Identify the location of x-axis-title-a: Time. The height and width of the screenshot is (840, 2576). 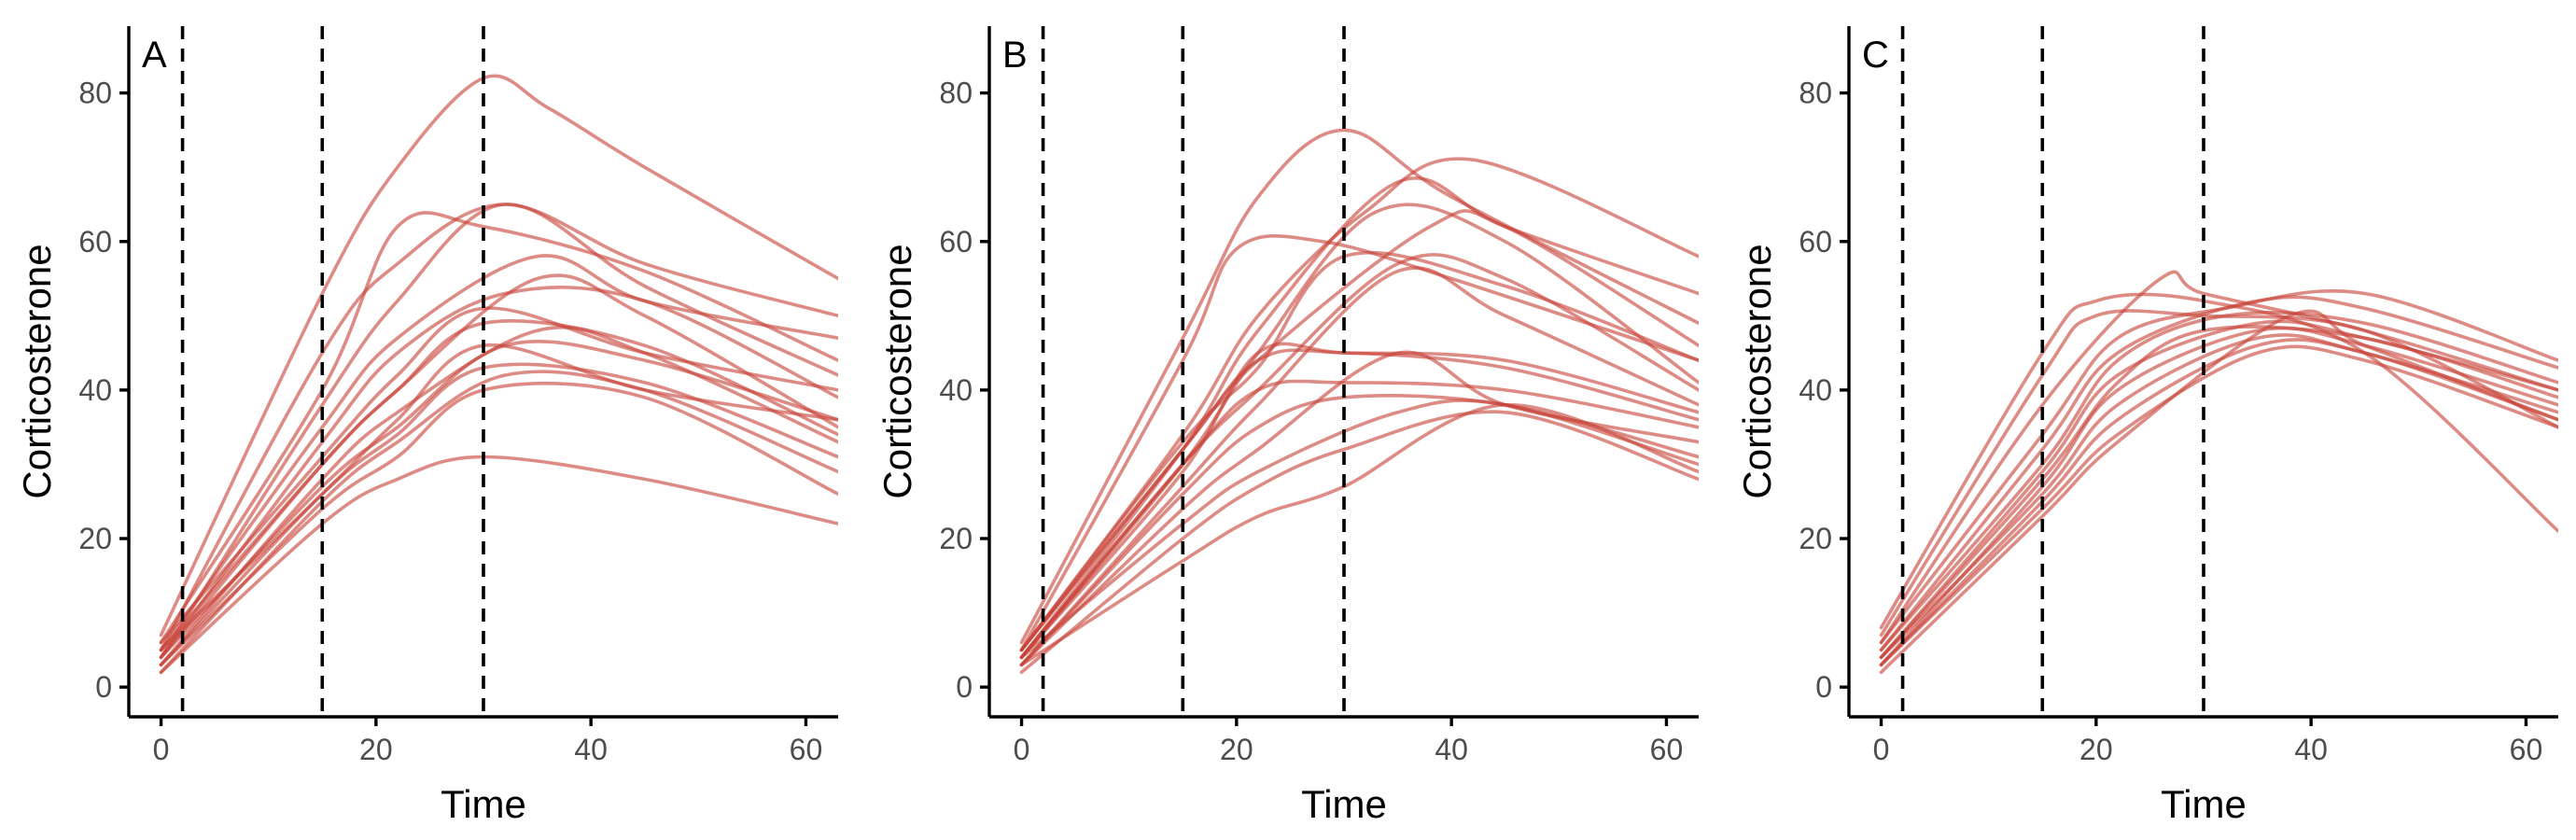
(483, 804).